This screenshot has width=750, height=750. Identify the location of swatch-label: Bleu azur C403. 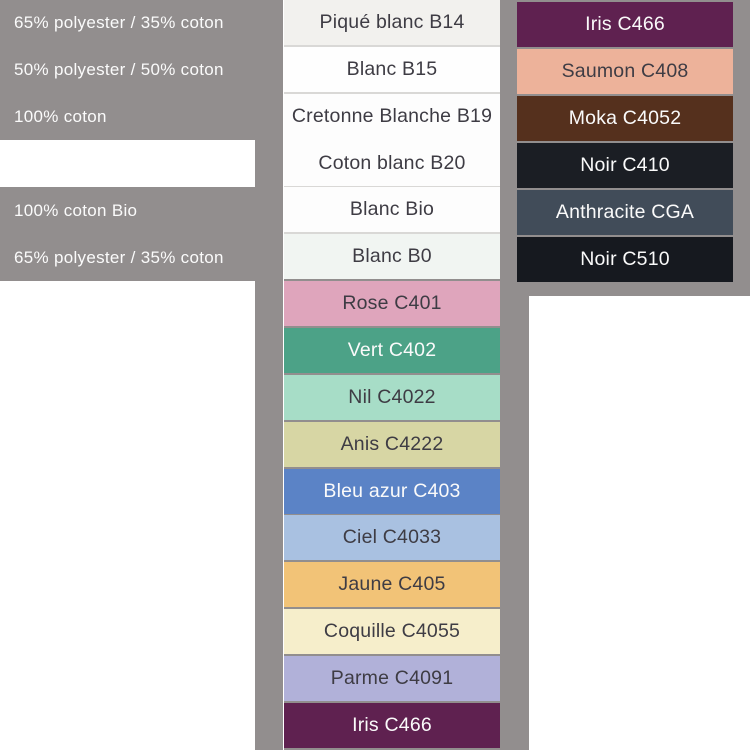
(392, 490).